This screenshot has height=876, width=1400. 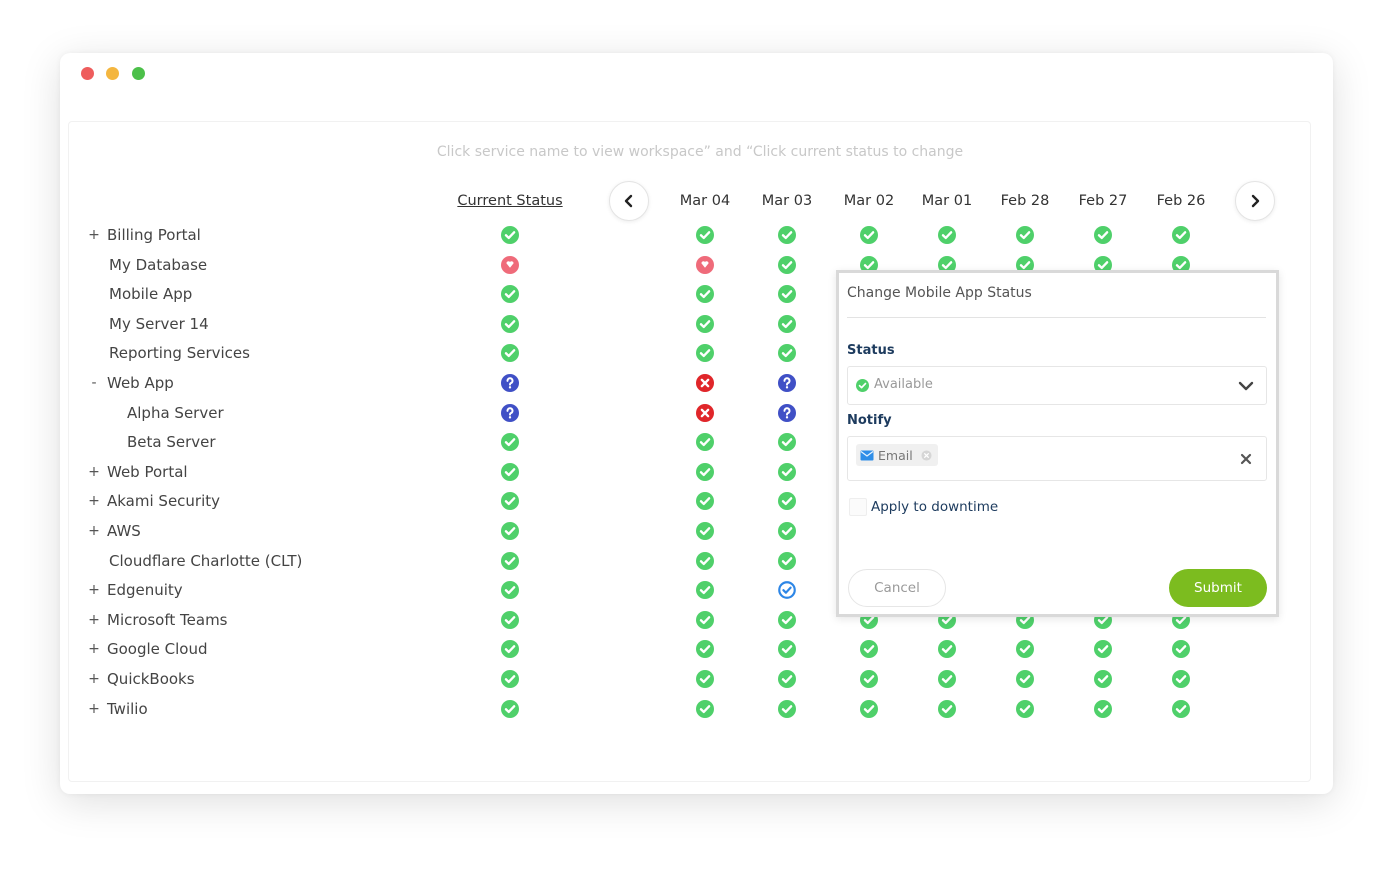 What do you see at coordinates (935, 507) in the screenshot?
I see `apply-downtime-label: Apply to downtime` at bounding box center [935, 507].